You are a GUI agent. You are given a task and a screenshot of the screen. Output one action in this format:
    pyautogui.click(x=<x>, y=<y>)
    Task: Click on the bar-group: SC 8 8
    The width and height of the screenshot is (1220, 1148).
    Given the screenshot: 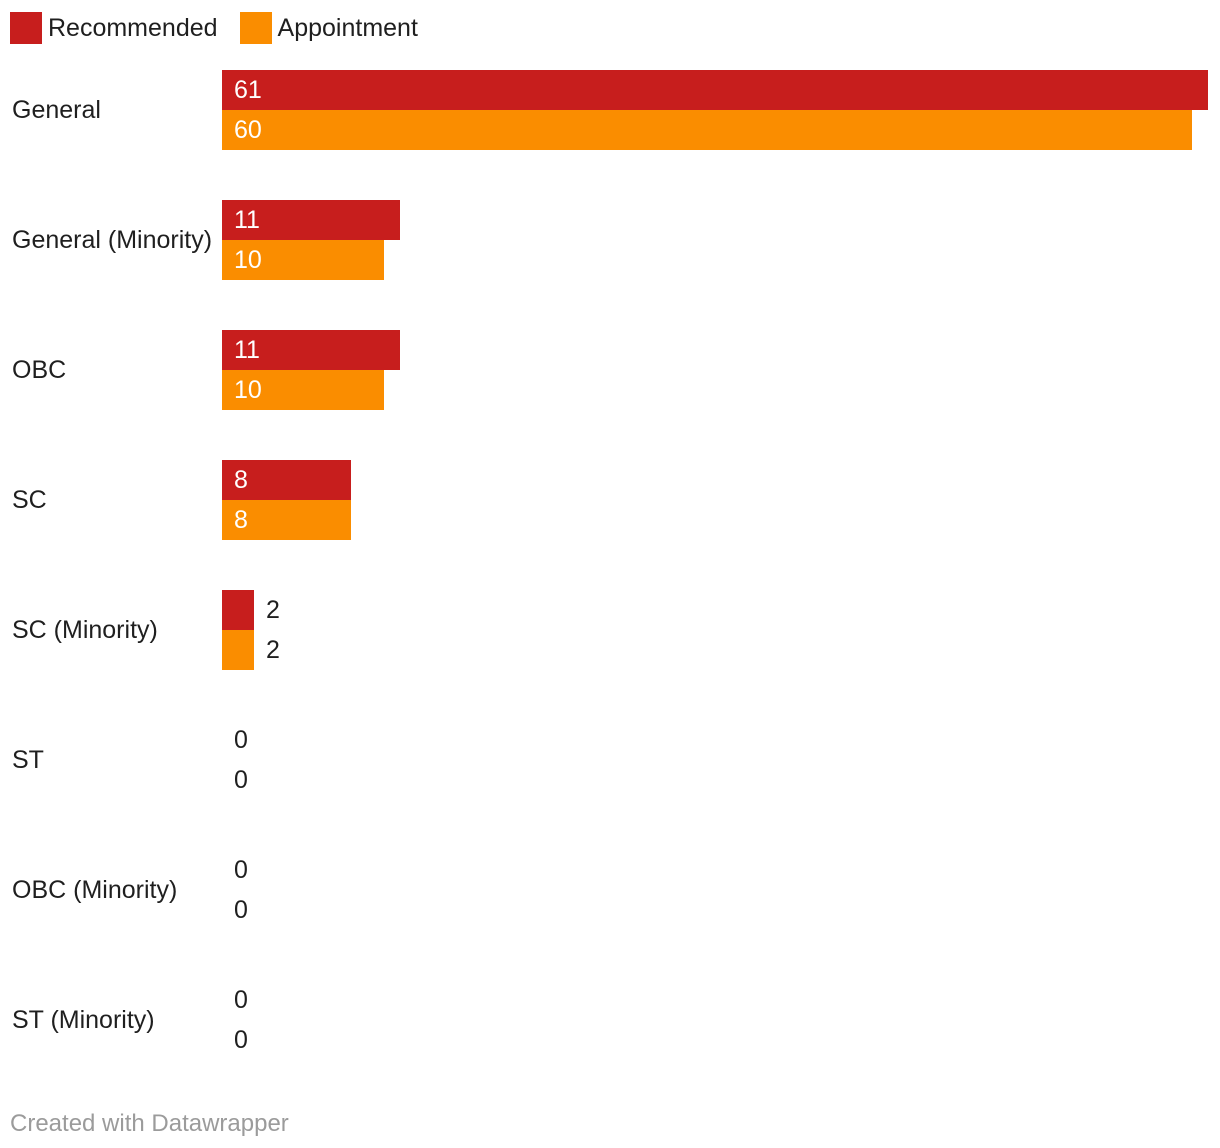 What is the action you would take?
    pyautogui.click(x=610, y=500)
    